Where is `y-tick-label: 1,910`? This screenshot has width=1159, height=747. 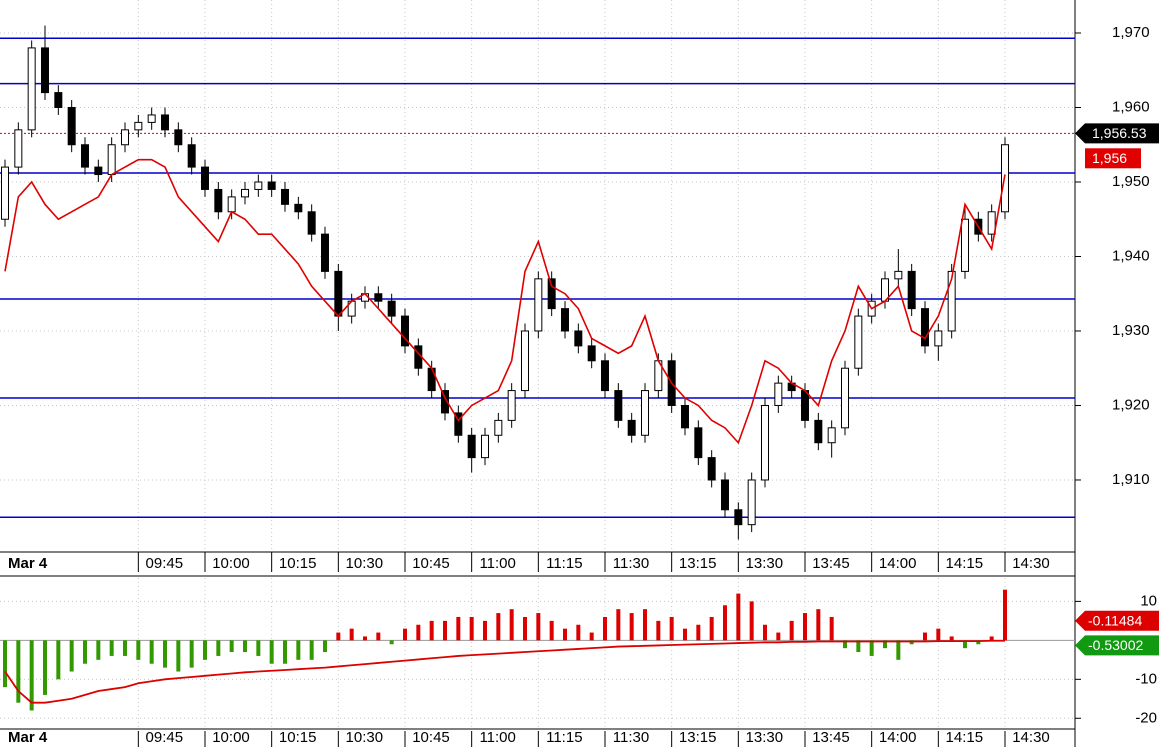 y-tick-label: 1,910 is located at coordinates (1131, 479).